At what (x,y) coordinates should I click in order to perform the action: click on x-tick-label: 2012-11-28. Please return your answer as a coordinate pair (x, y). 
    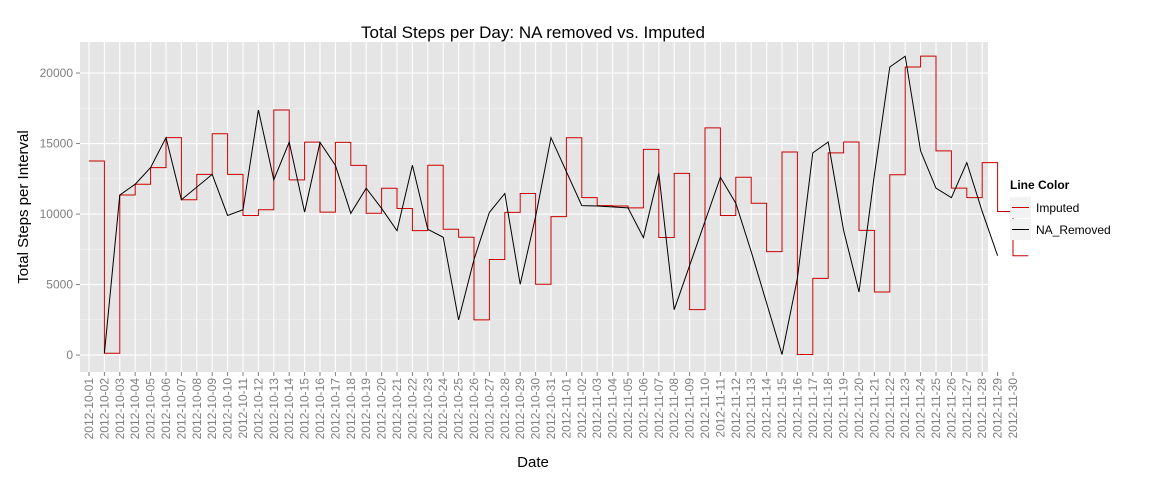
    Looking at the image, I should click on (982, 408).